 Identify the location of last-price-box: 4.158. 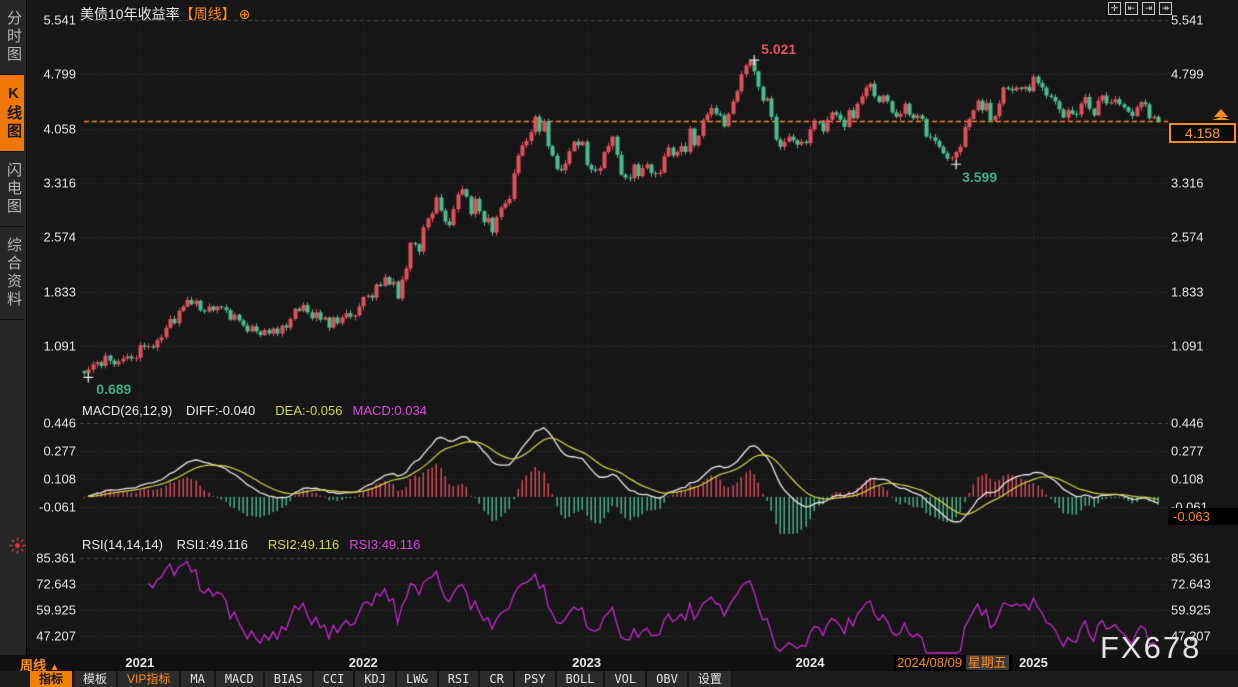
(1202, 133).